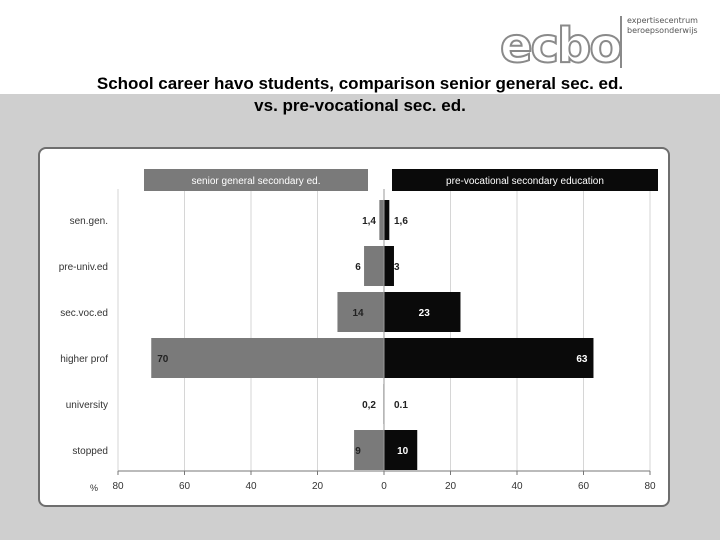 This screenshot has width=720, height=540. I want to click on bar-right-value: 3, so click(397, 267).